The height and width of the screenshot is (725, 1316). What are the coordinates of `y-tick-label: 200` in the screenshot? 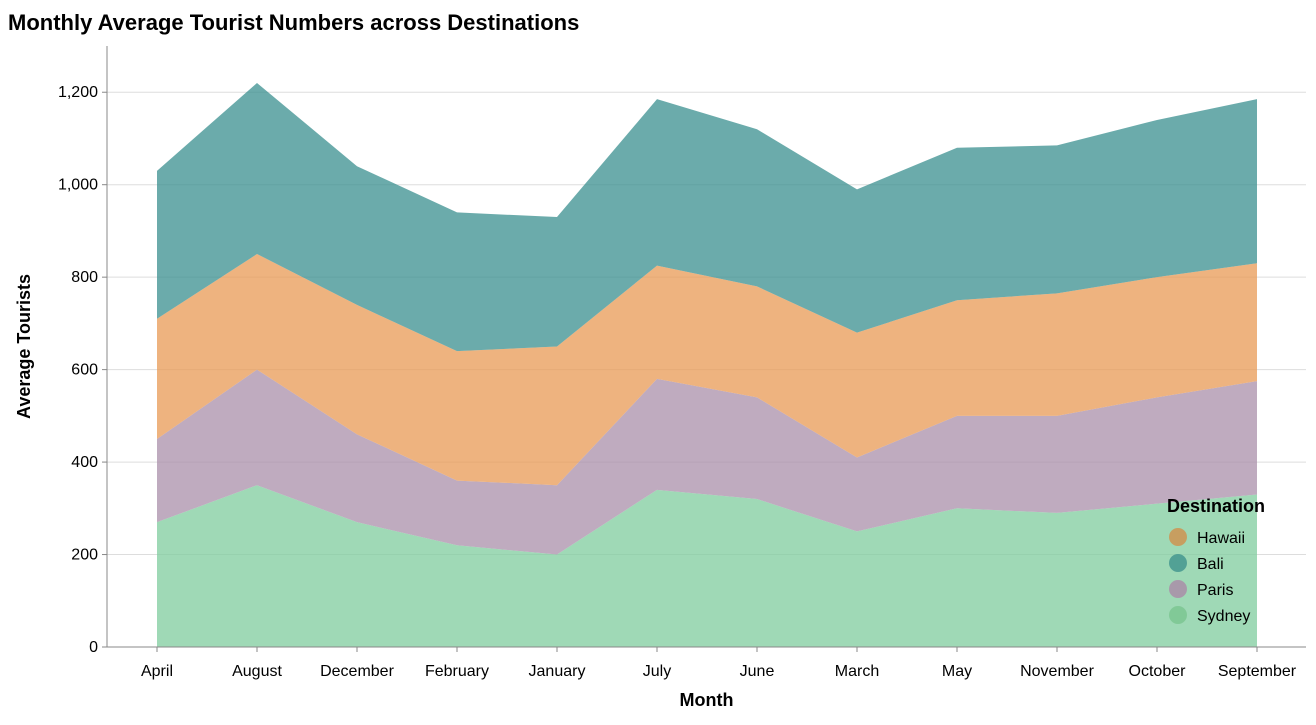 It's located at (84, 555).